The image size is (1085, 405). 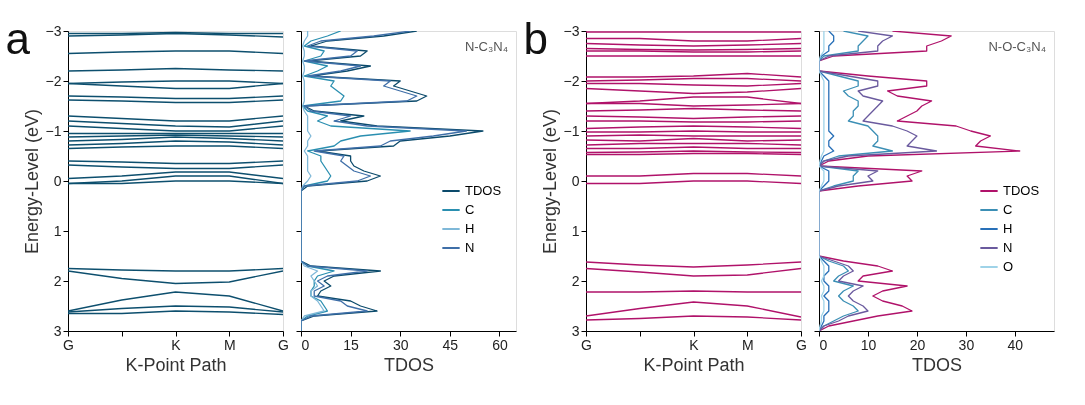 I want to click on legend-label: O, so click(x=1008, y=266).